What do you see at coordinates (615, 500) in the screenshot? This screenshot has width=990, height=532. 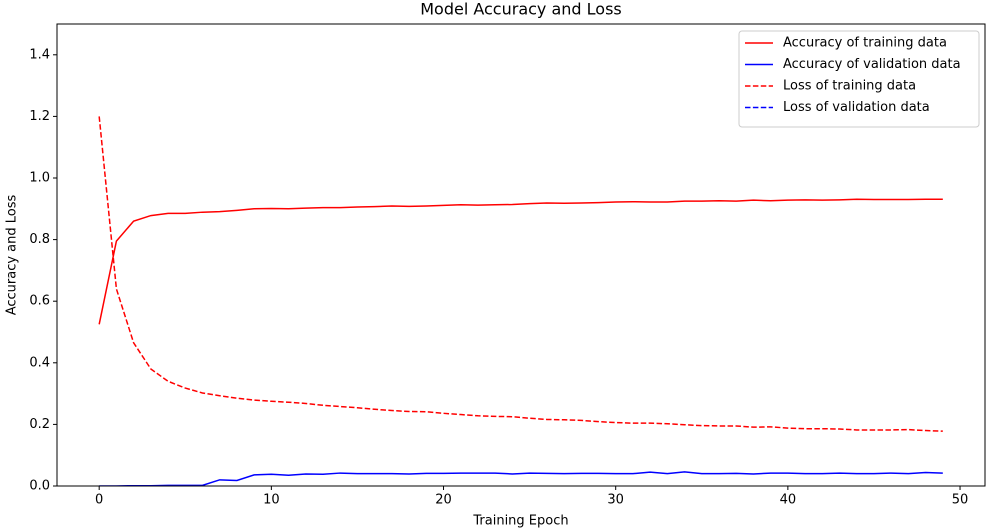 I see `x-tick-label: 30` at bounding box center [615, 500].